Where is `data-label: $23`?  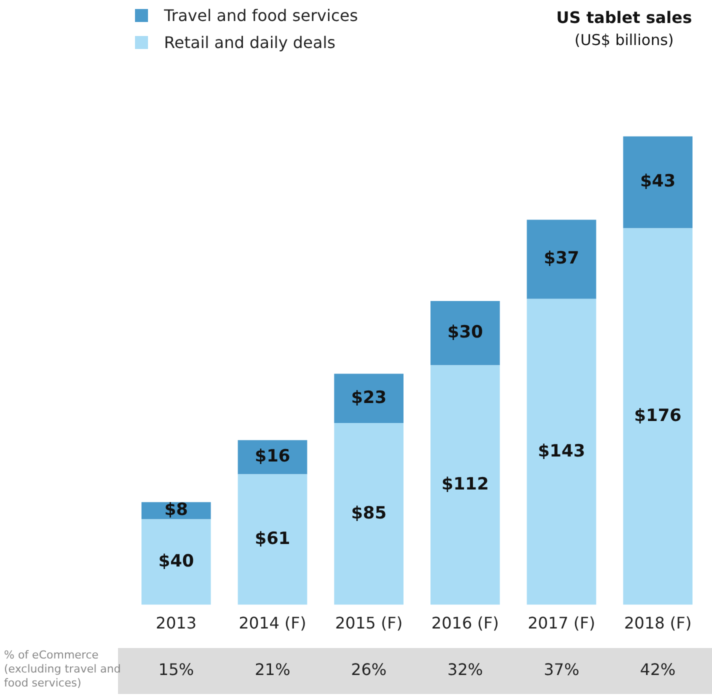
data-label: $23 is located at coordinates (369, 398).